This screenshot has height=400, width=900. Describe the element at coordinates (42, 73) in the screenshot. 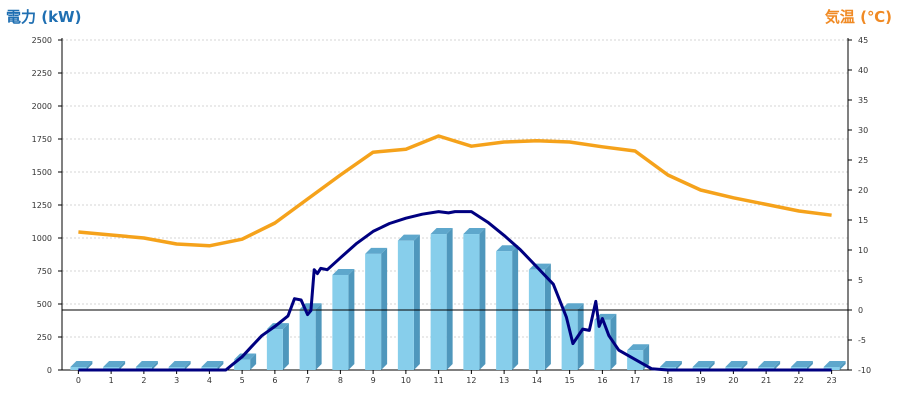

I see `left-tick-label: 2250` at that location.